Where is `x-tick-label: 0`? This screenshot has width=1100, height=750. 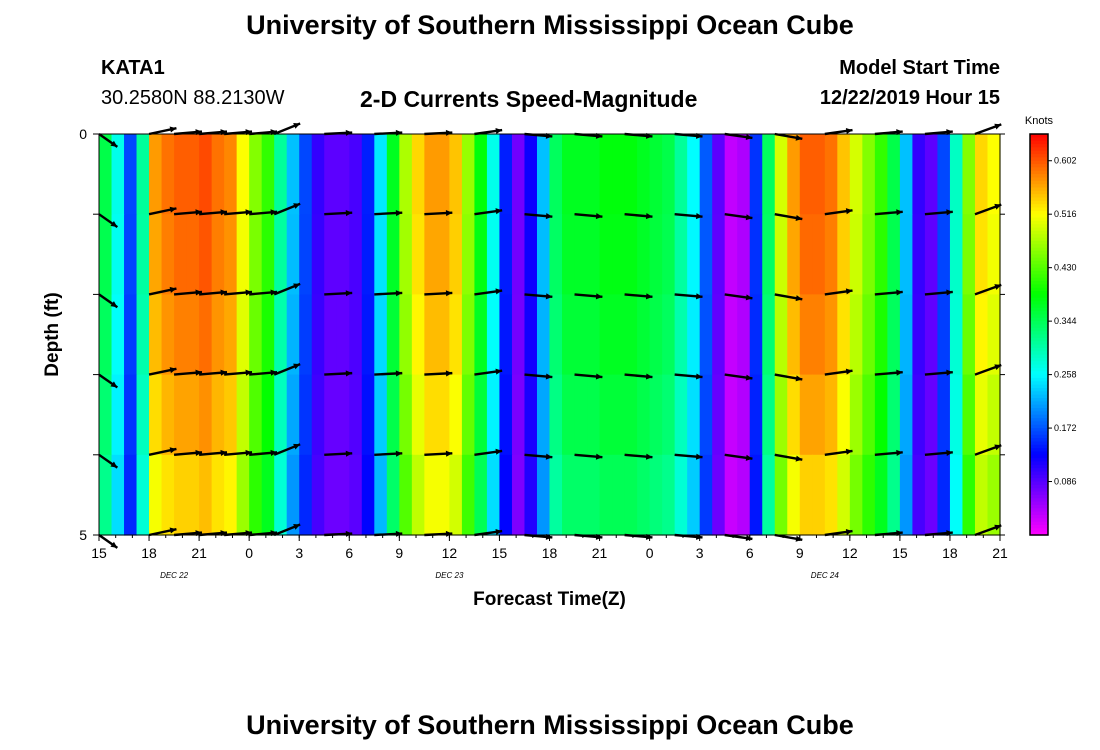
x-tick-label: 0 is located at coordinates (650, 553).